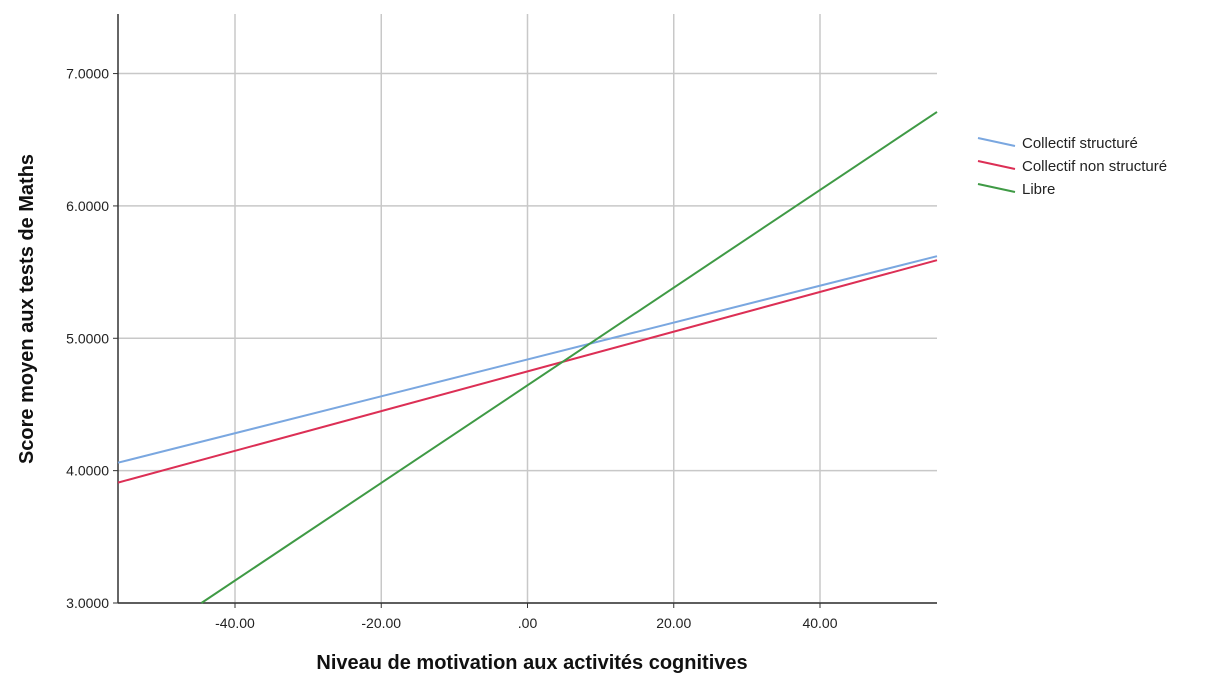 This screenshot has width=1222, height=675. Describe the element at coordinates (87, 74) in the screenshot. I see `y-tick-label: 7.0000` at that location.